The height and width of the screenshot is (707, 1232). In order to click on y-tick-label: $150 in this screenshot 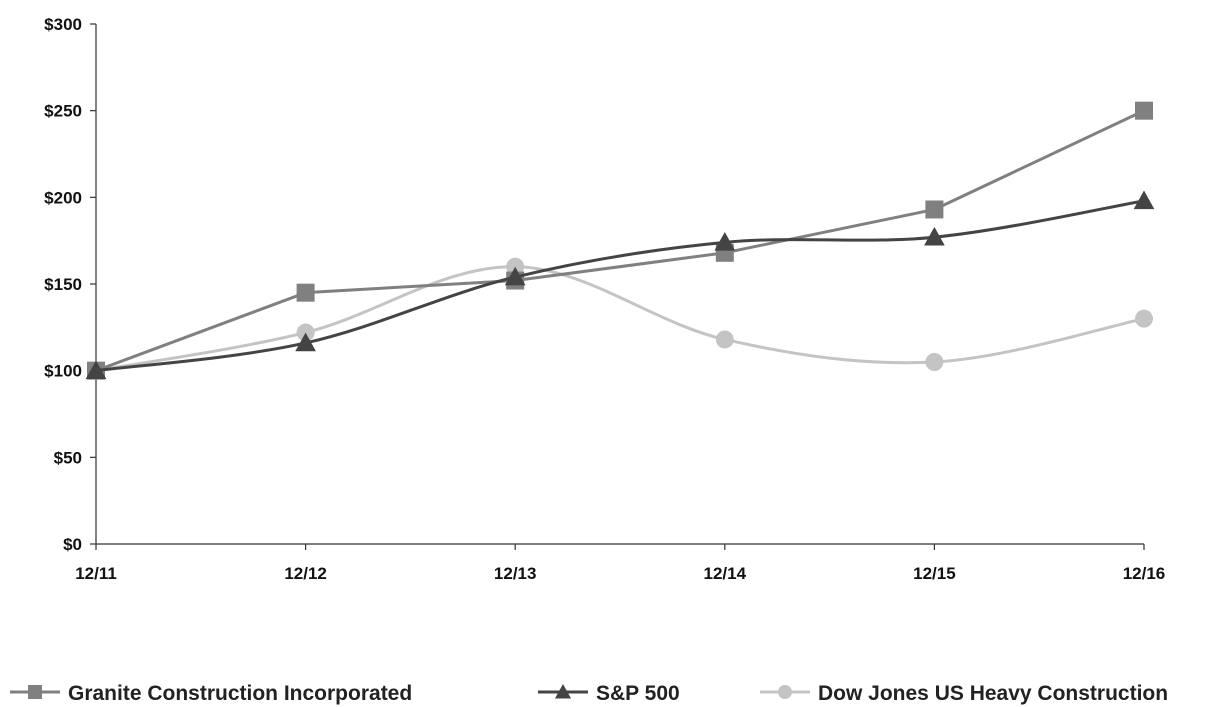, I will do `click(63, 284)`.